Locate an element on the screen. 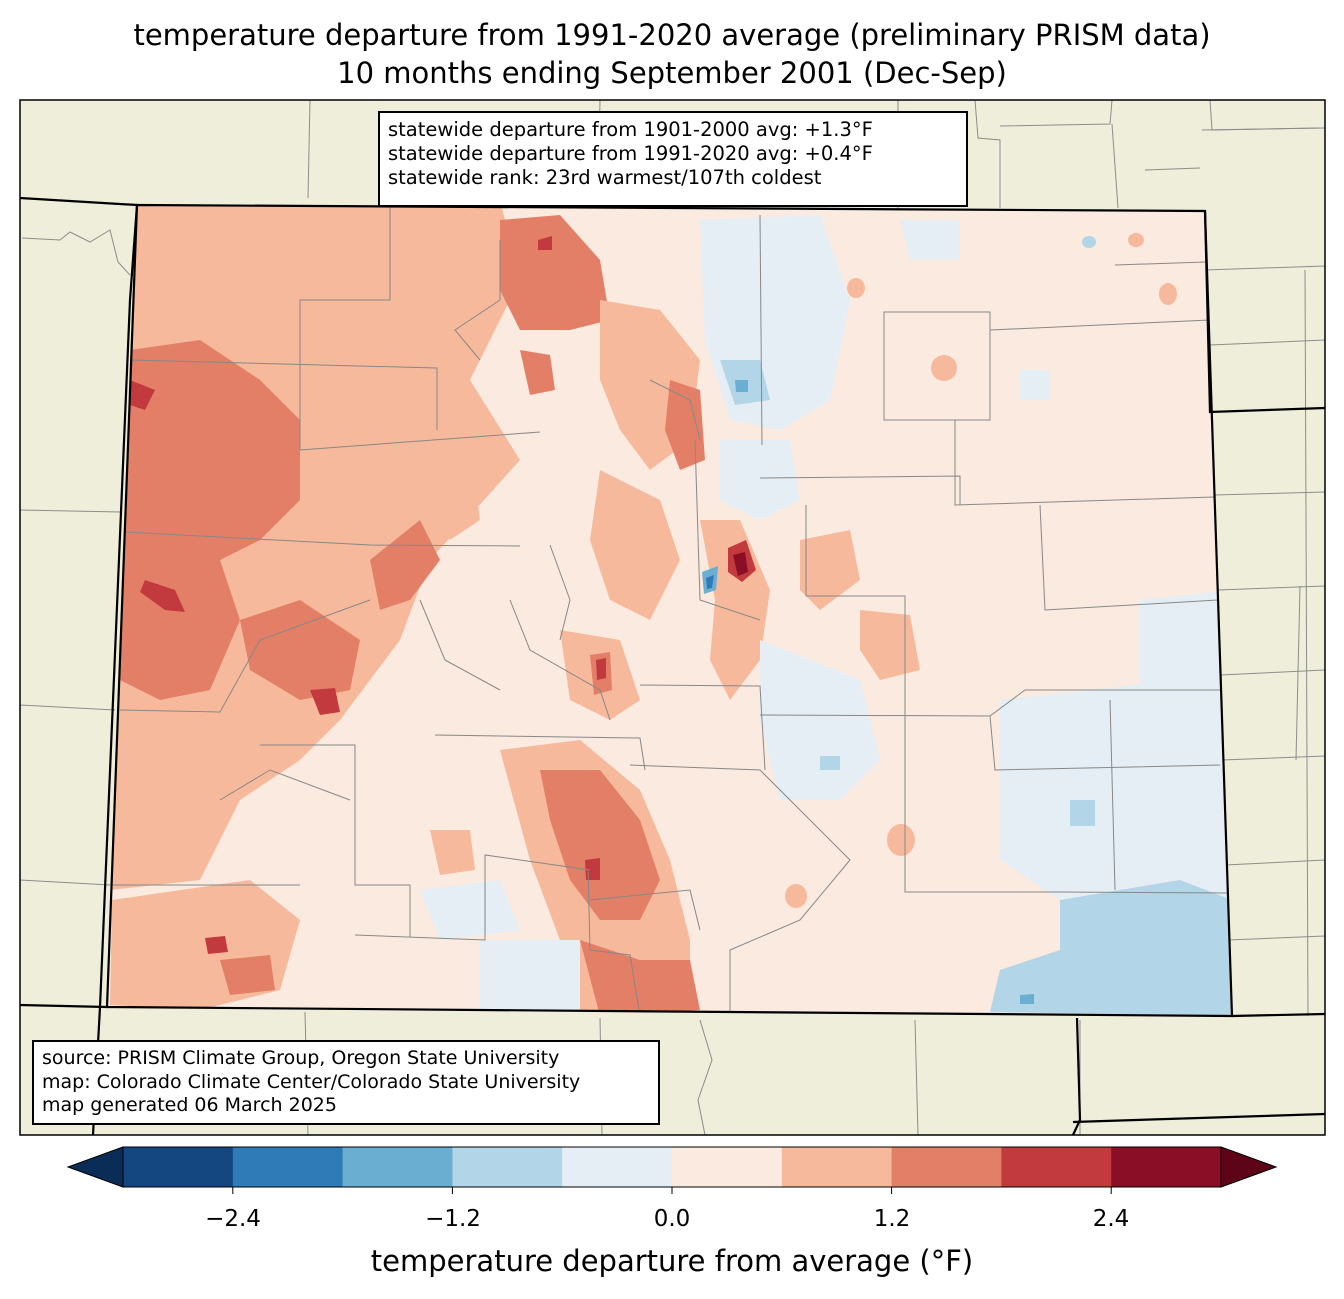  colorbar-tick-label: 1.2 is located at coordinates (892, 1219).